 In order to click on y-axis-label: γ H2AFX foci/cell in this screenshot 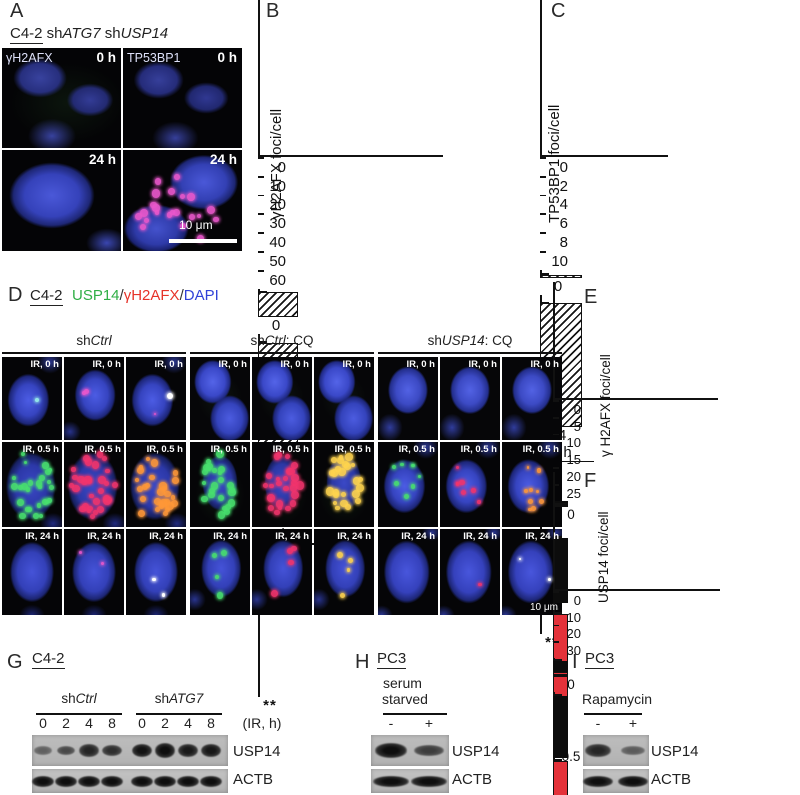, I will do `click(605, 406)`.